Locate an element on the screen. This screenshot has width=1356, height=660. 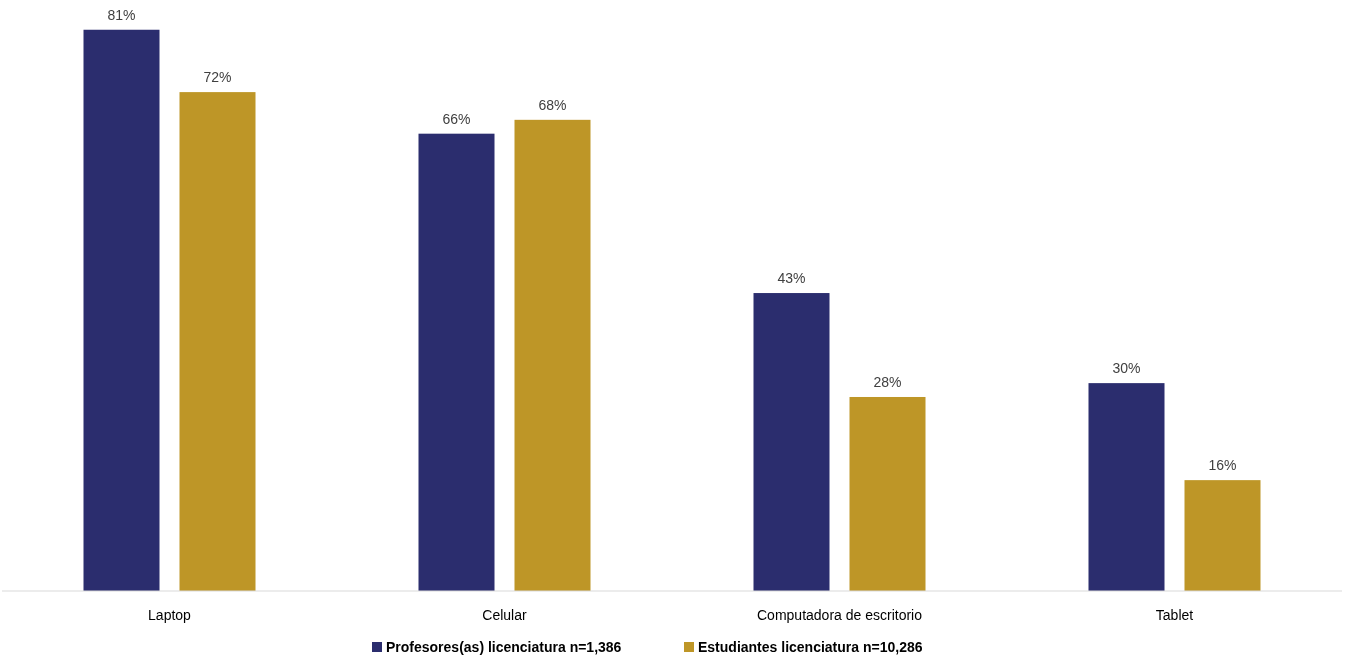
legend-label: Profesores(as) licenciatura n=1,386 is located at coordinates (504, 647).